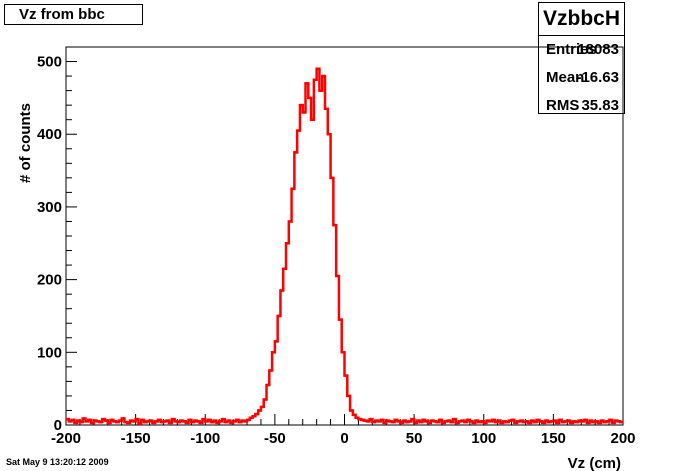 The height and width of the screenshot is (471, 685). I want to click on x-tick-label: -50, so click(275, 438).